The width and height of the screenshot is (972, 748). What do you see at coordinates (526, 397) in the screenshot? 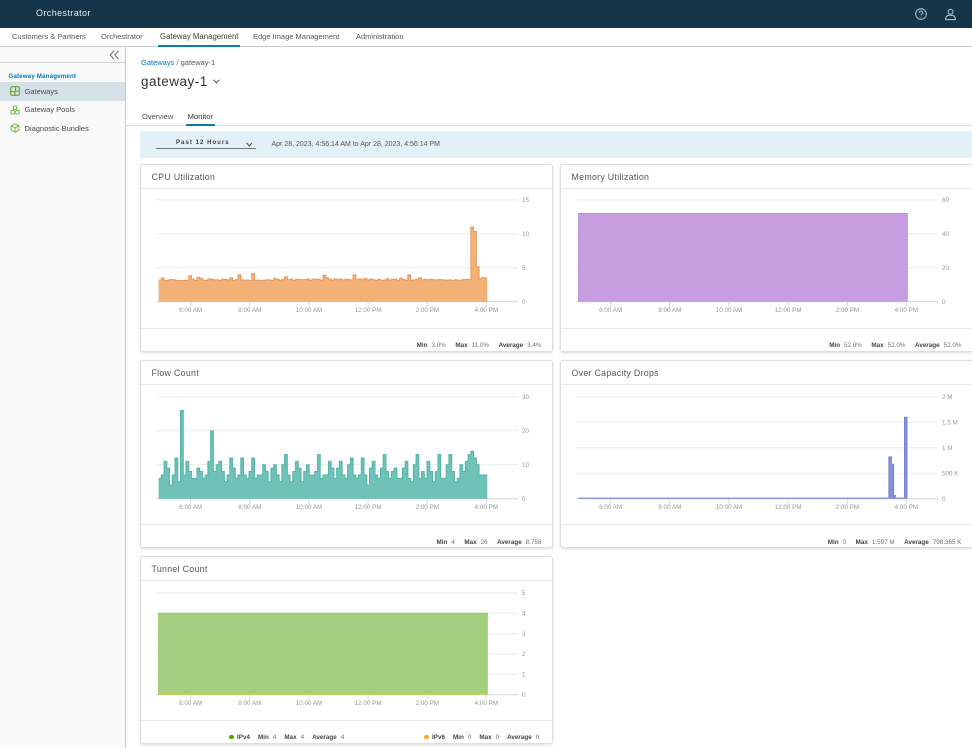
I see `svg-text: 30` at bounding box center [526, 397].